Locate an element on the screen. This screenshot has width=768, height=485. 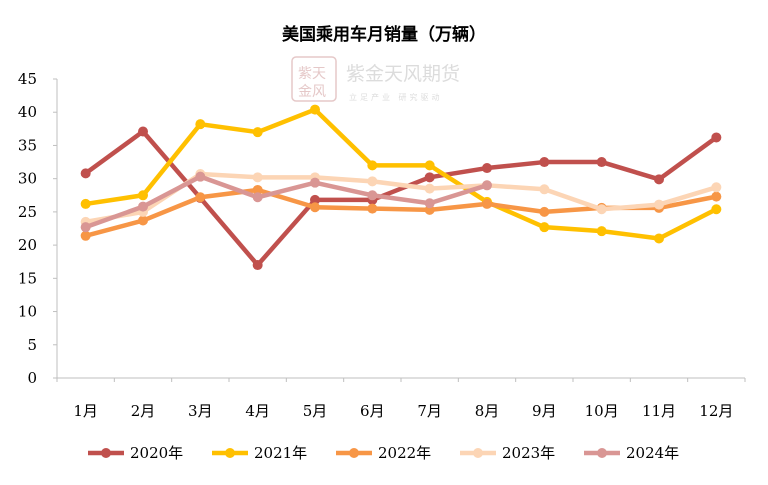
y-tick-label: 35 is located at coordinates (27, 145).